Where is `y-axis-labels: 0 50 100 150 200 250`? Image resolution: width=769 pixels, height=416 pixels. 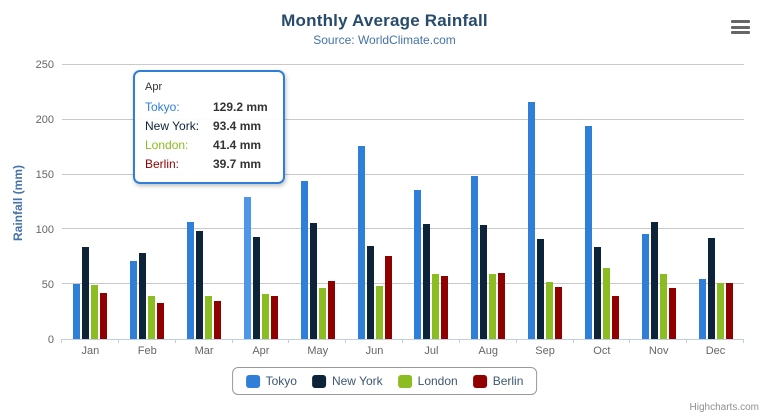 y-axis-labels: 0 50 100 150 200 250 is located at coordinates (27, 202).